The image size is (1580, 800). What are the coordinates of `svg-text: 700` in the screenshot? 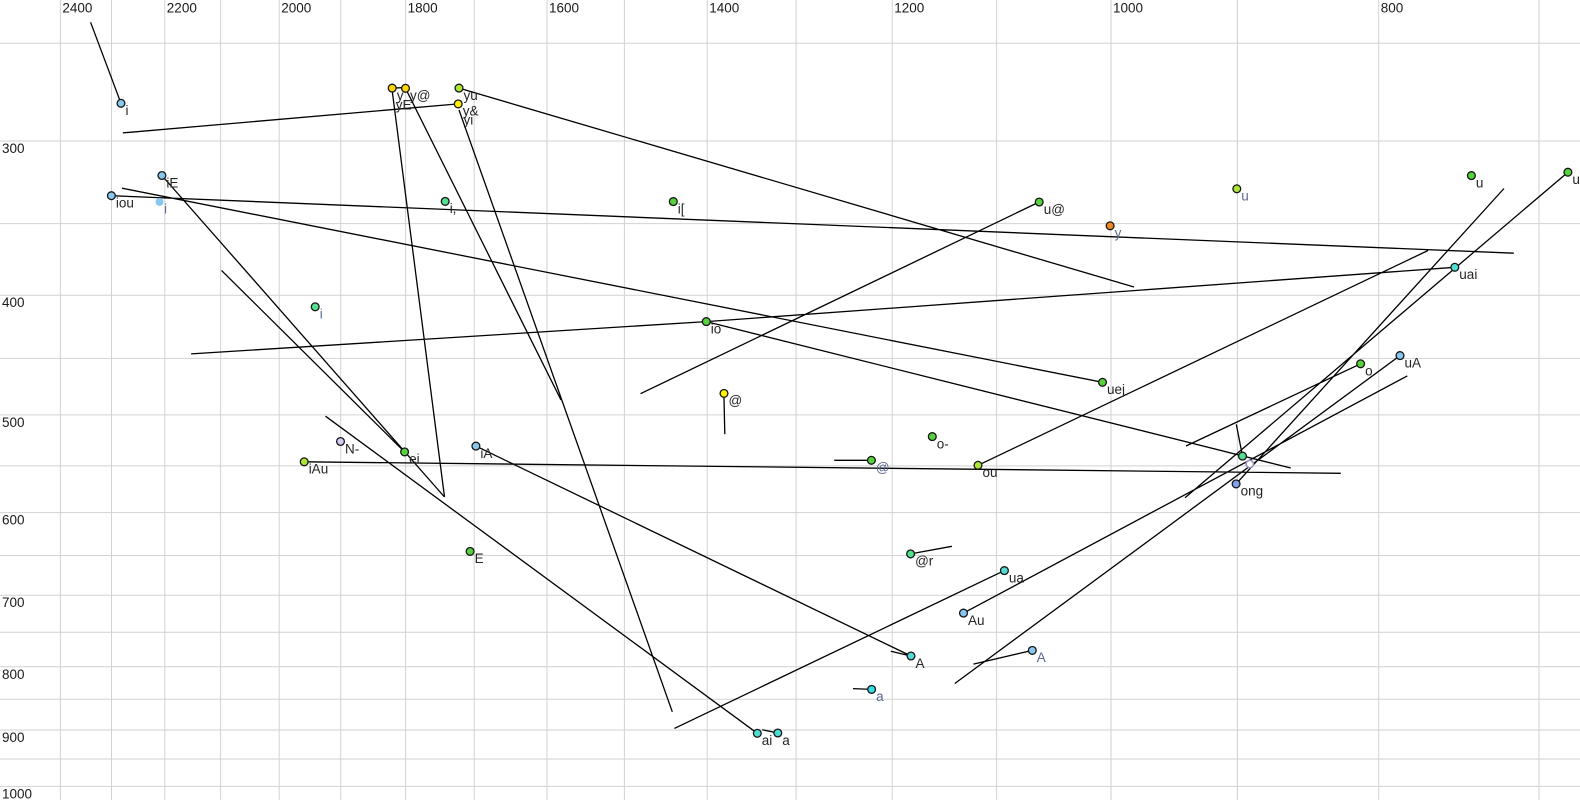 It's located at (13, 602).